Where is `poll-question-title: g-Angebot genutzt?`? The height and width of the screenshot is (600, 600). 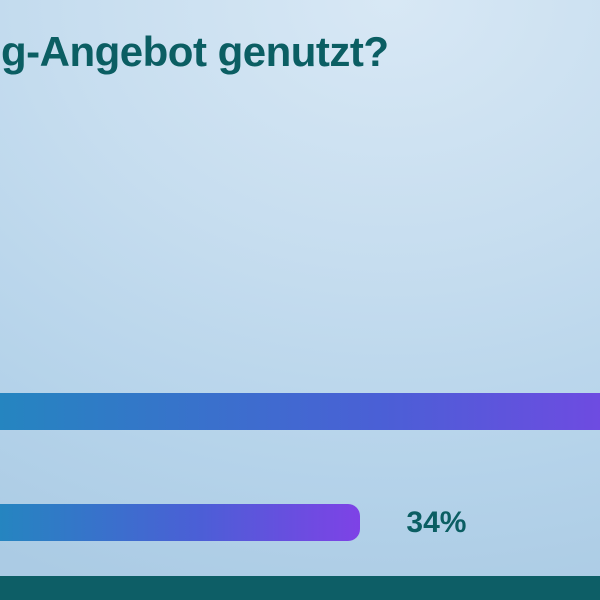
poll-question-title: g-Angebot genutzt? is located at coordinates (195, 51).